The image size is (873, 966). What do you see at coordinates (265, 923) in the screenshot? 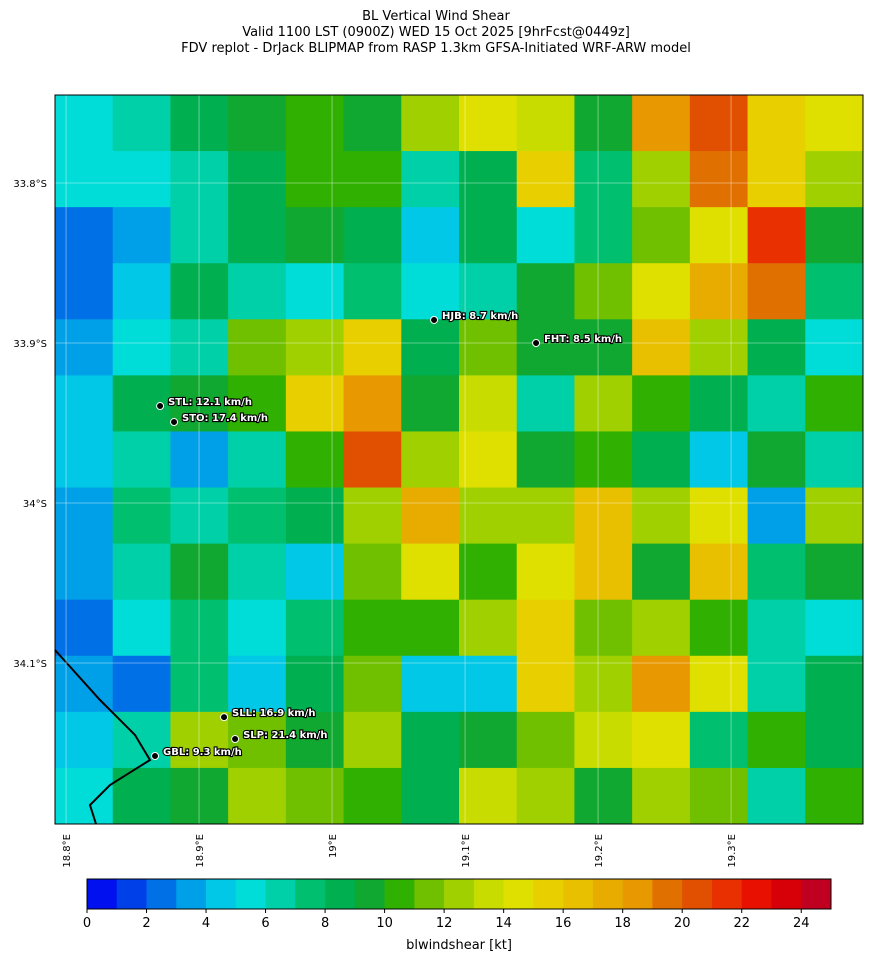
I see `colorbar-tick-label: 6` at bounding box center [265, 923].